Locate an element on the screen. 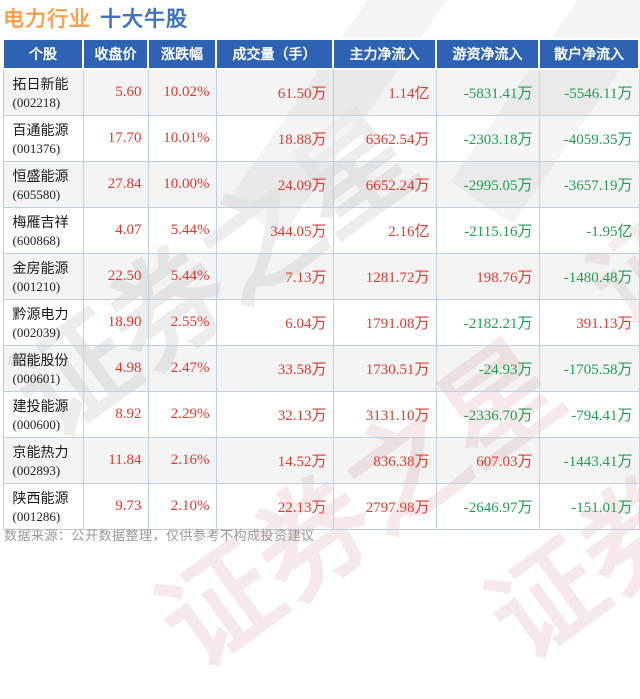 This screenshot has width=640, height=699. stock-name: 梅雁吉祥 is located at coordinates (40, 221).